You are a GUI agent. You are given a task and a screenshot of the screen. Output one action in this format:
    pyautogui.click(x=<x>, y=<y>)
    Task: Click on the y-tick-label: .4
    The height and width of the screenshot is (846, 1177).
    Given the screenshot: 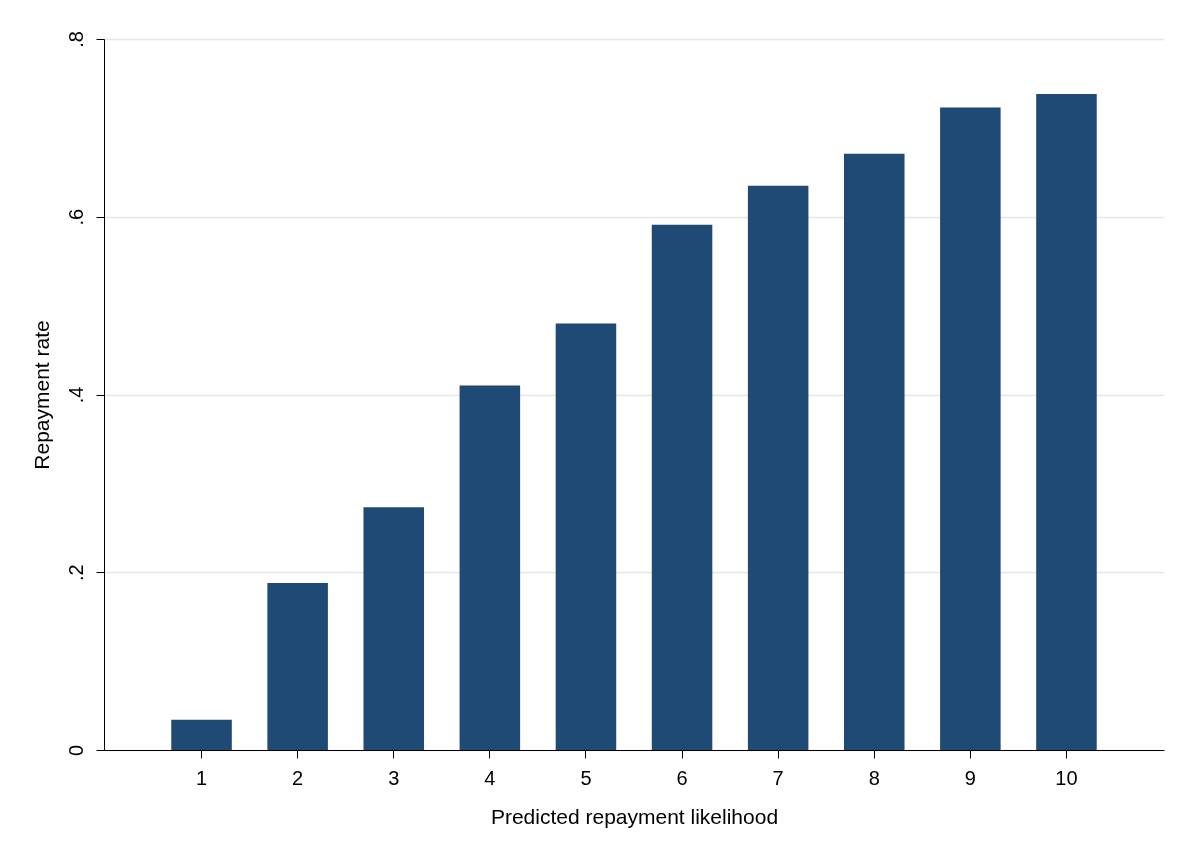 What is the action you would take?
    pyautogui.click(x=75, y=395)
    